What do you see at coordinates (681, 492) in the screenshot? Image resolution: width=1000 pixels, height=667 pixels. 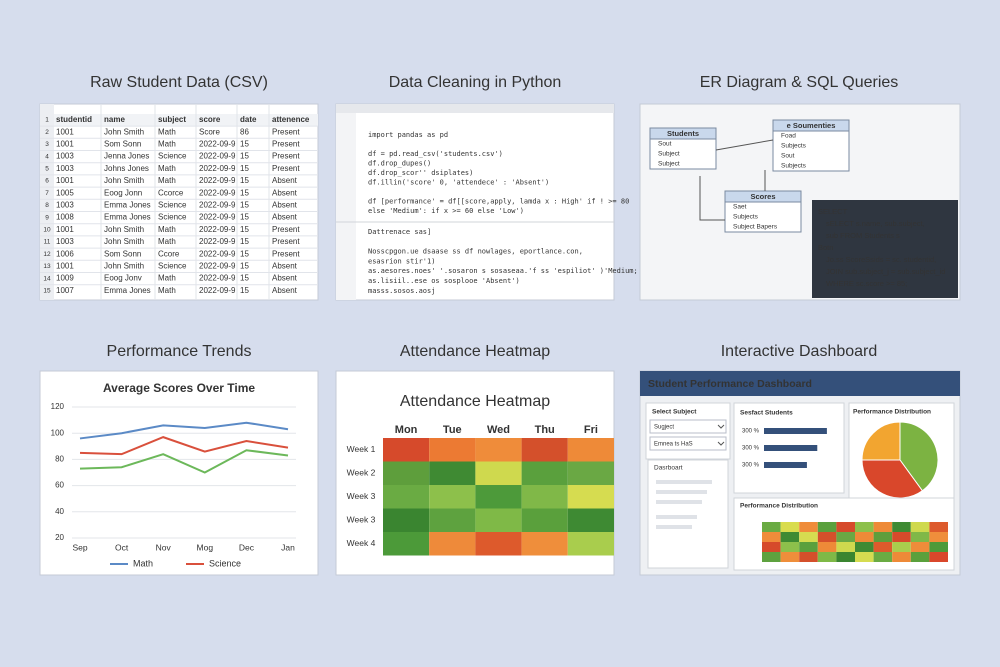 I see `placeholder` at bounding box center [681, 492].